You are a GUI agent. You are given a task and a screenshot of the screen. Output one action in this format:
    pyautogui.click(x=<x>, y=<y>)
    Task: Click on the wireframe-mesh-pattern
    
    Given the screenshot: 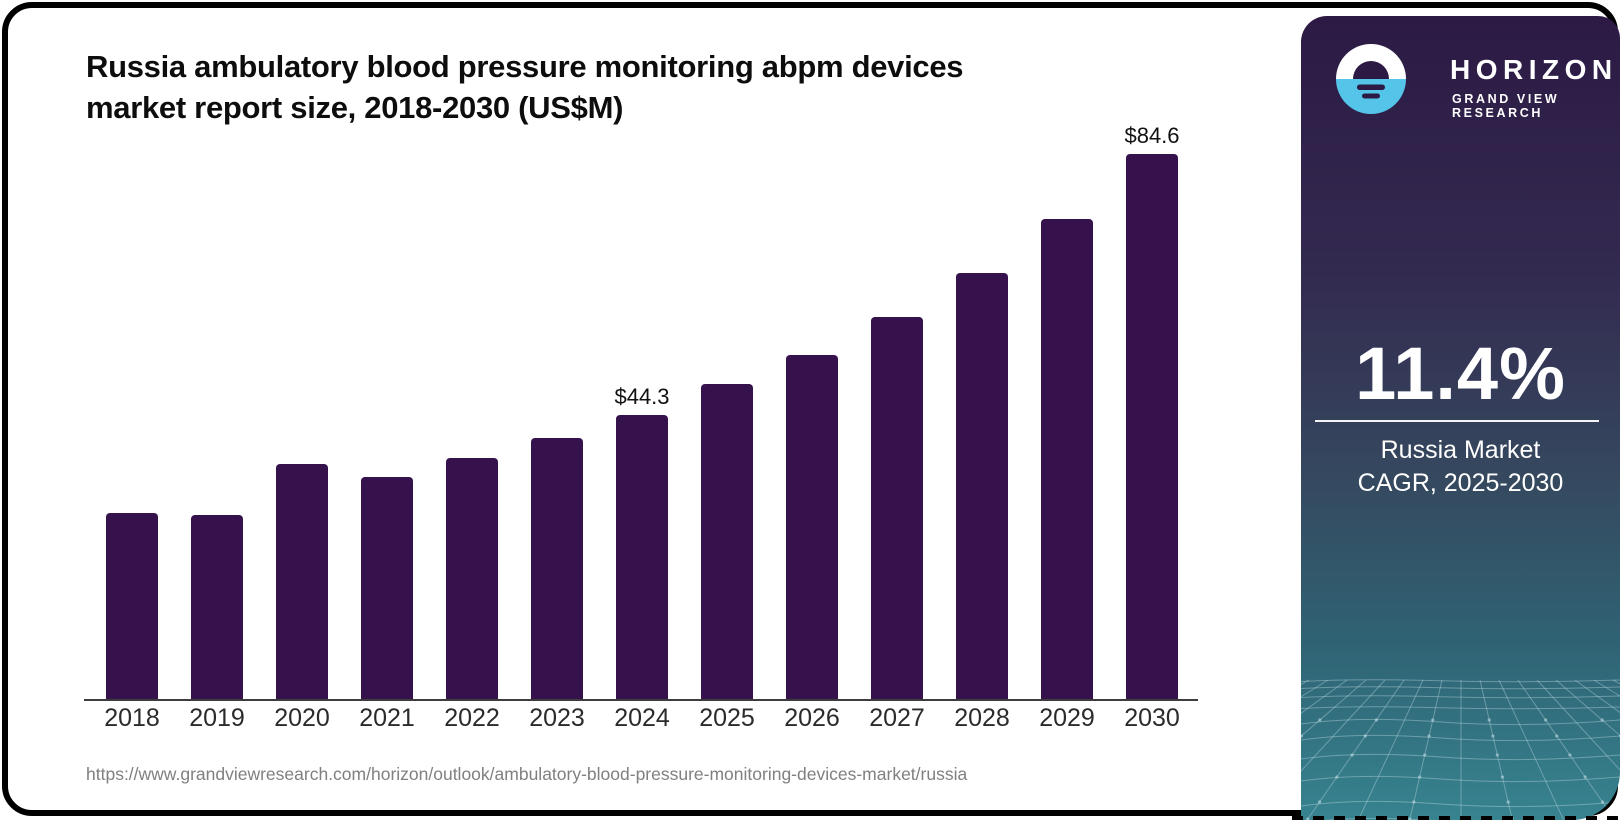 What is the action you would take?
    pyautogui.click(x=1460, y=749)
    